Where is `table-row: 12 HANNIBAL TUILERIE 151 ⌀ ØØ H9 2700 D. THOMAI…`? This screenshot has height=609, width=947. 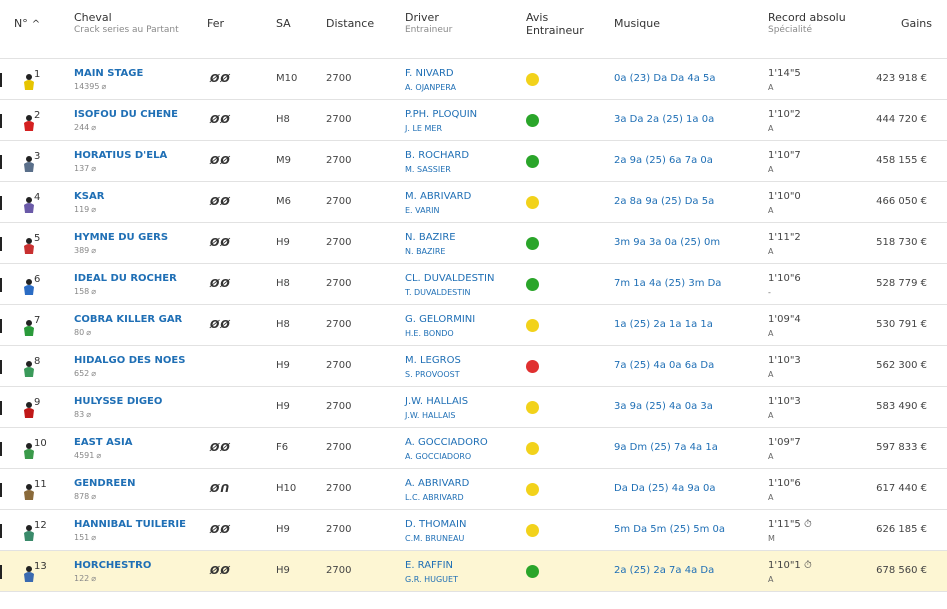 table-row: 12 HANNIBAL TUILERIE 151 ⌀ ØØ H9 2700 D. THOMAI… is located at coordinates (473, 530).